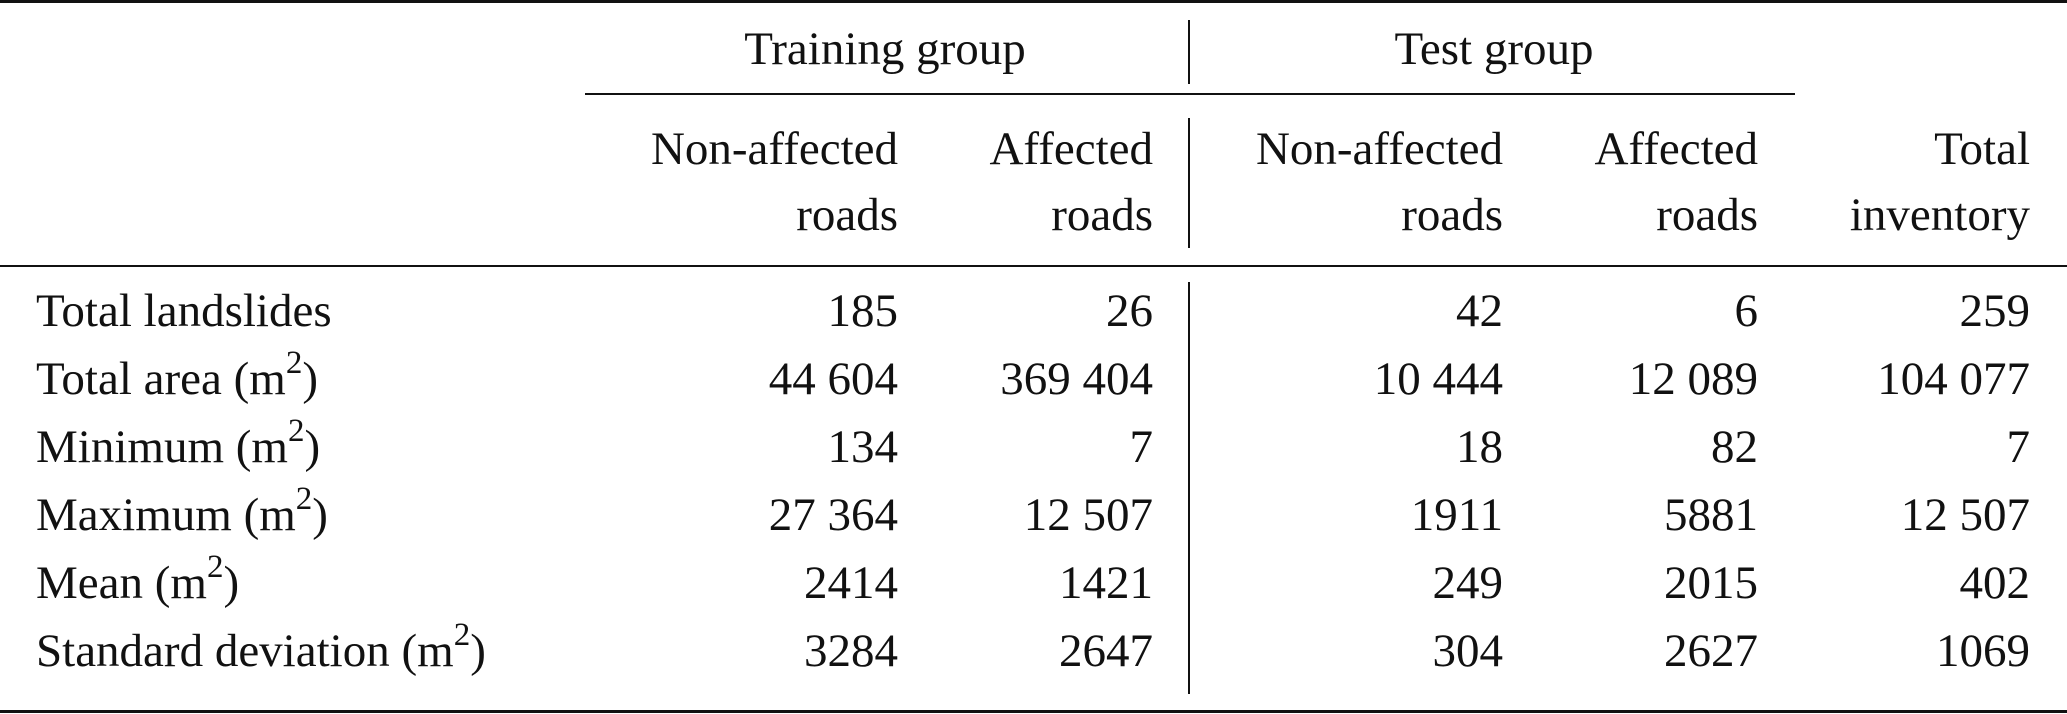 This screenshot has height=714, width=2067. What do you see at coordinates (1033, 266) in the screenshot?
I see `header-bottom-rule` at bounding box center [1033, 266].